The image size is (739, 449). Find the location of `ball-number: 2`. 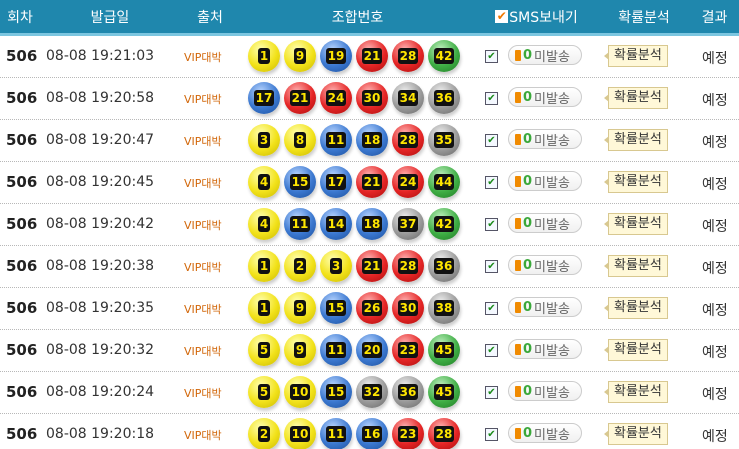

ball-number: 2 is located at coordinates (264, 434).